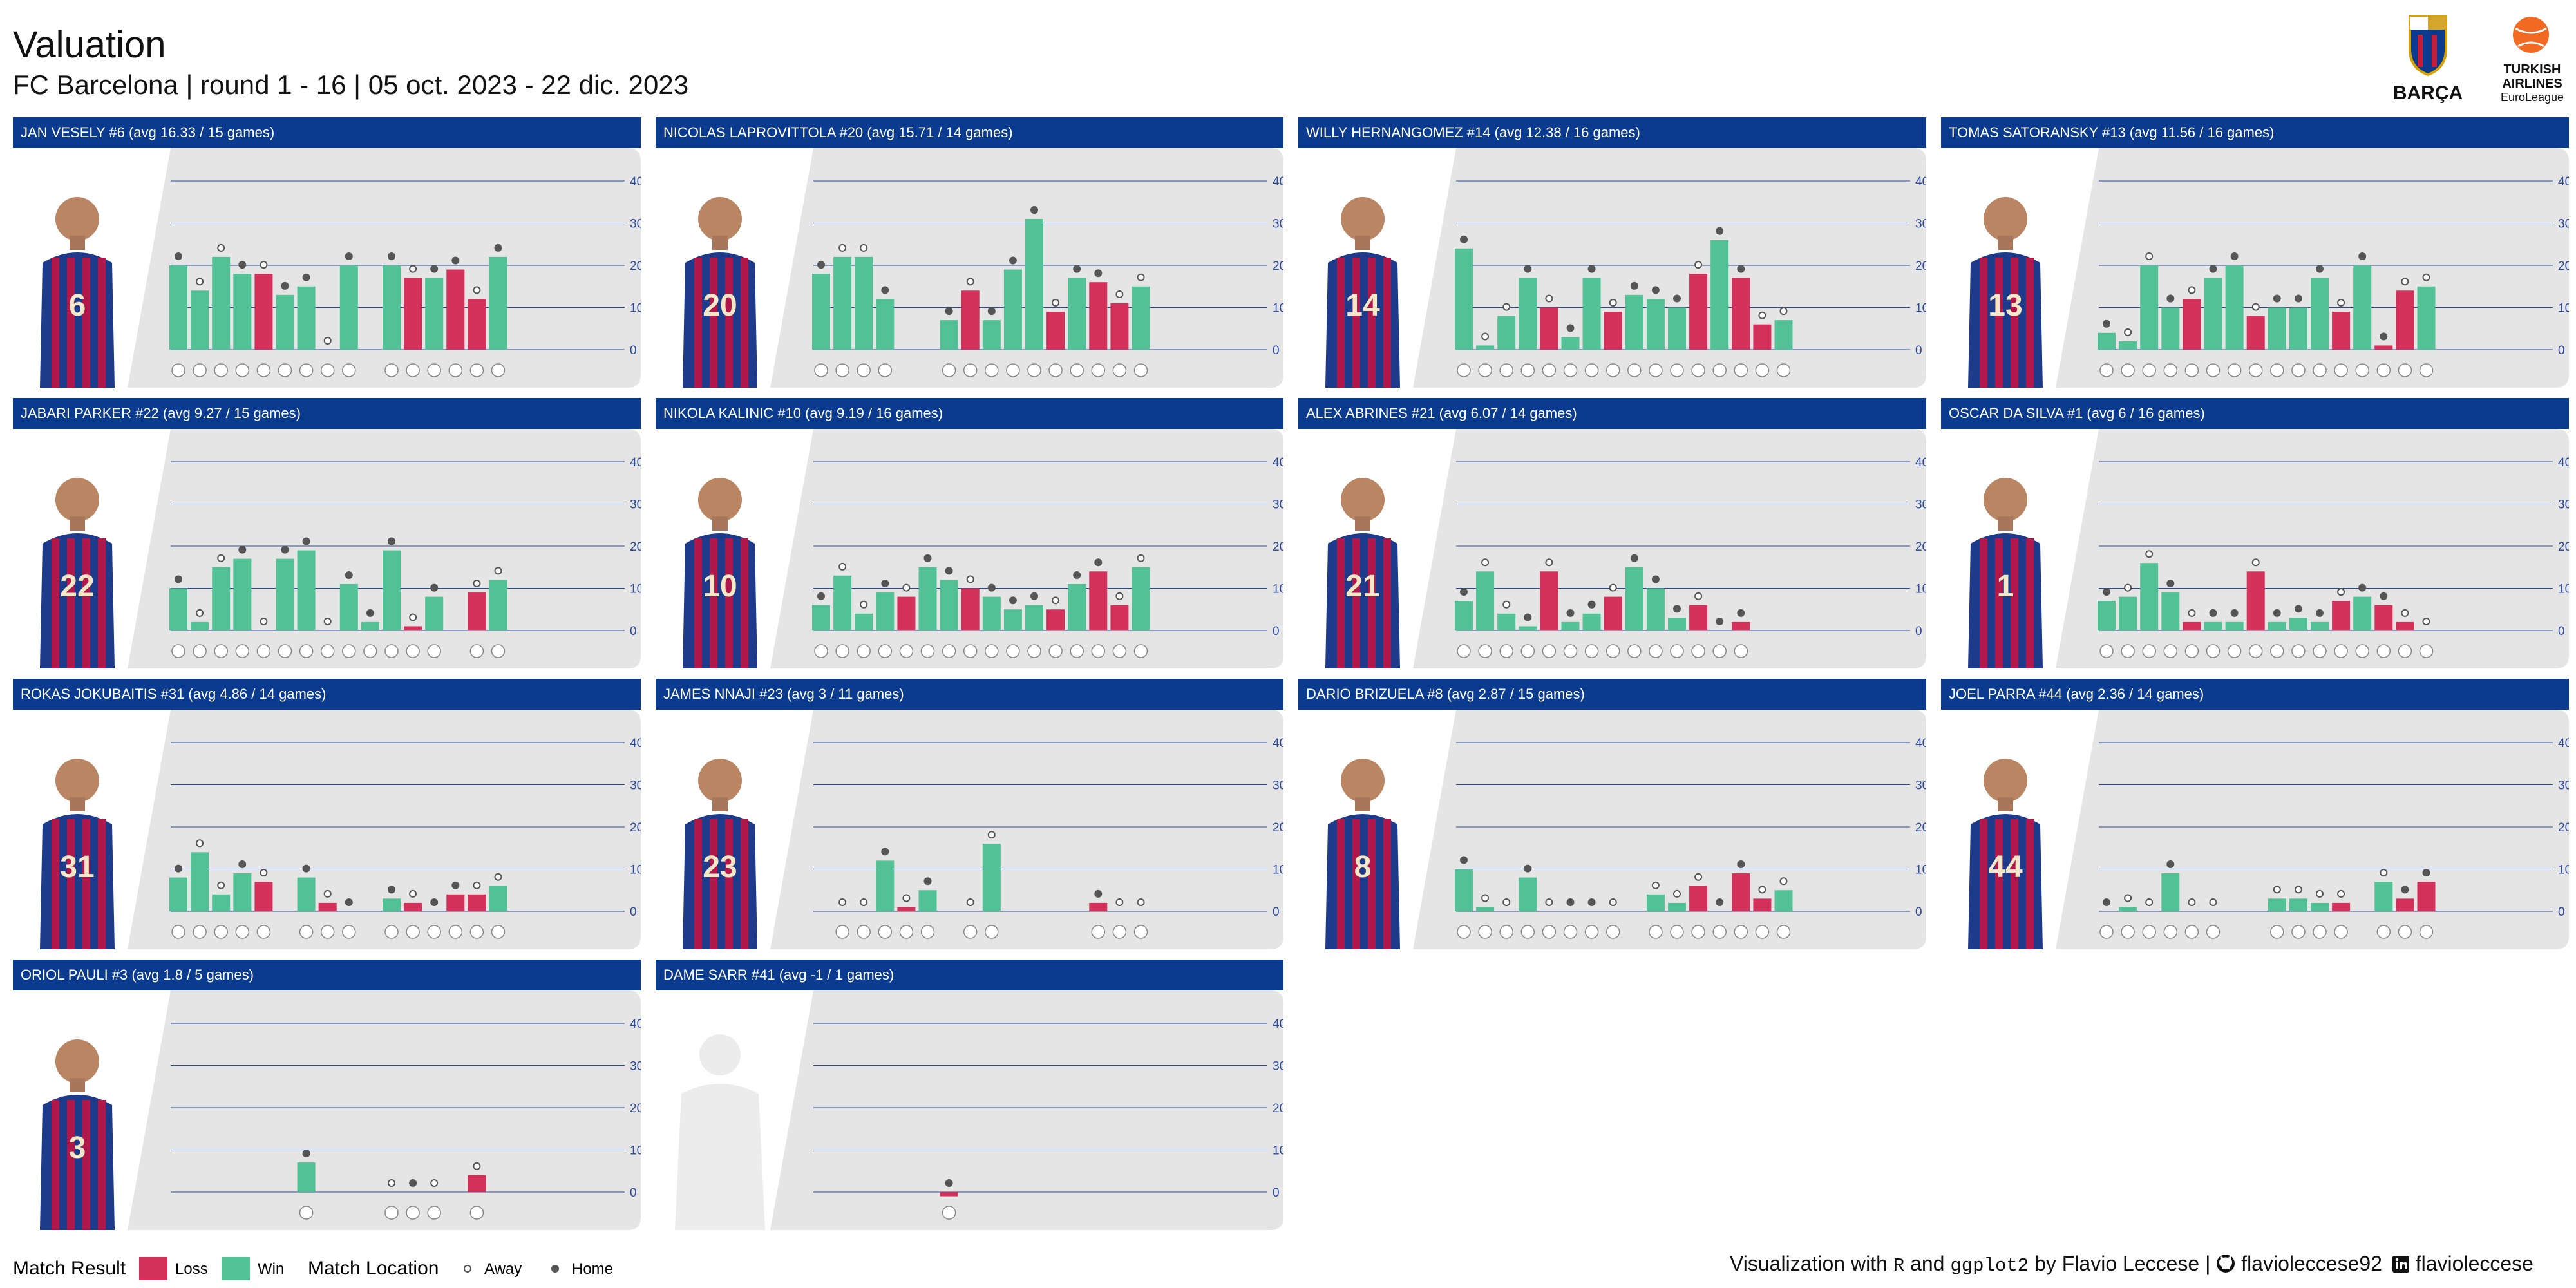 Image resolution: width=2576 pixels, height=1288 pixels. I want to click on y-tick-label: 10, so click(635, 871).